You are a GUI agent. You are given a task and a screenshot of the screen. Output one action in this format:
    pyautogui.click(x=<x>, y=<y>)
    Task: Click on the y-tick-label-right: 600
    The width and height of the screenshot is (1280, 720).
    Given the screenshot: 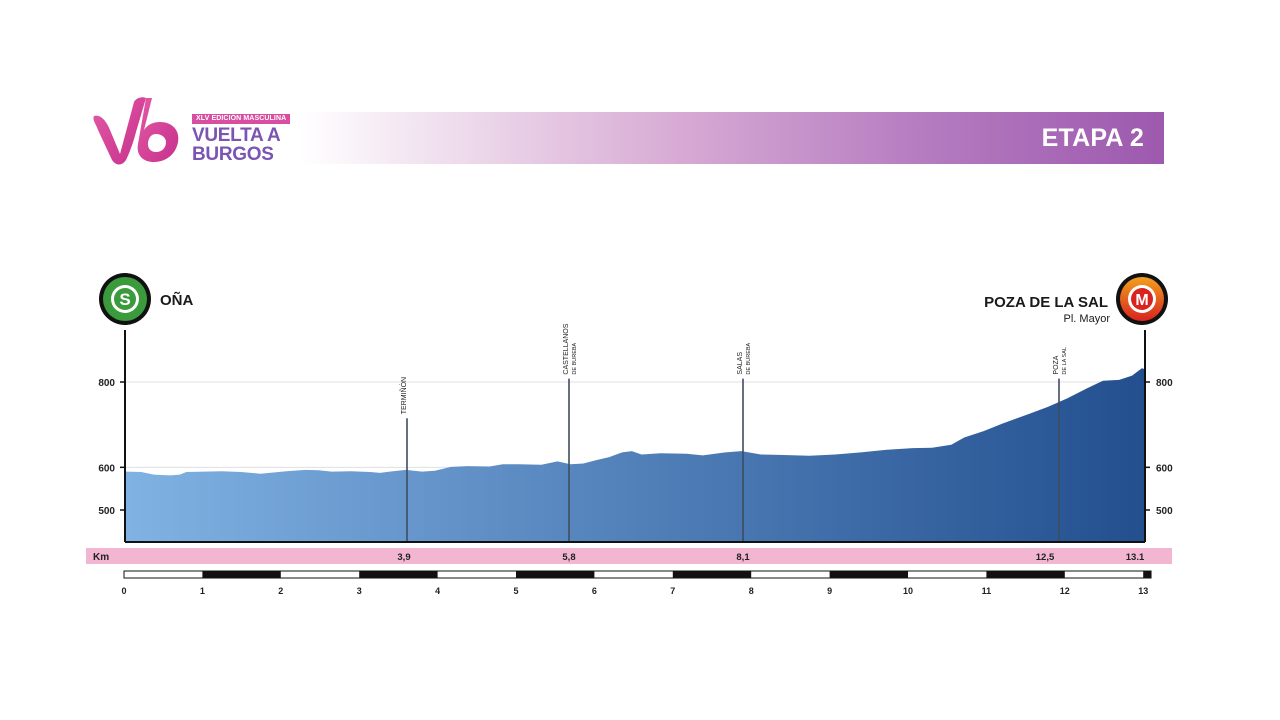 What is the action you would take?
    pyautogui.click(x=1164, y=468)
    